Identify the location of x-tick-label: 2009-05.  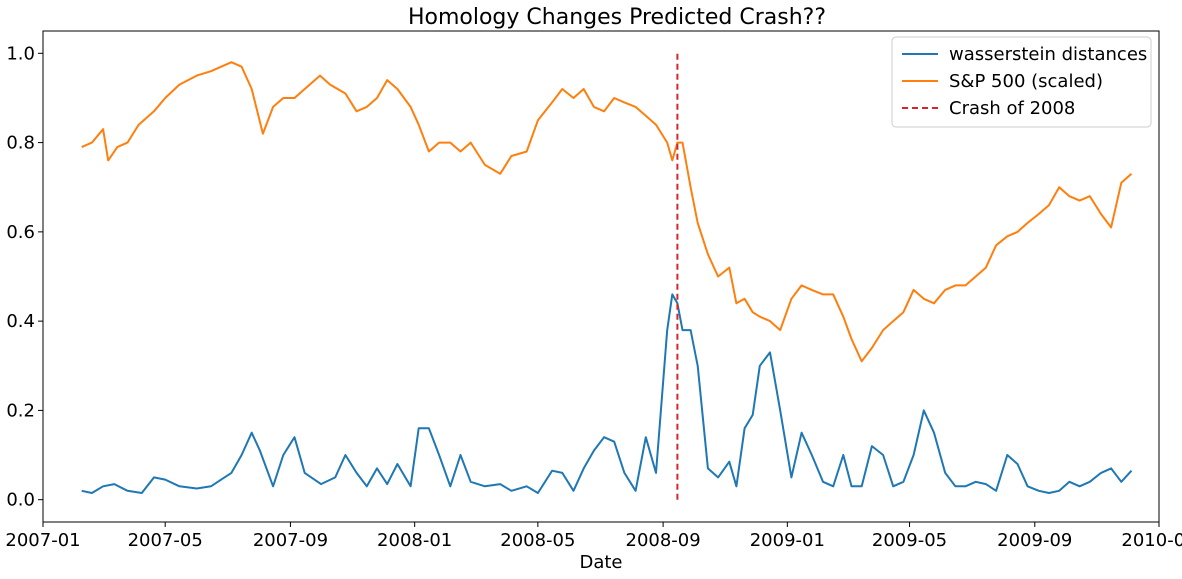
(909, 540).